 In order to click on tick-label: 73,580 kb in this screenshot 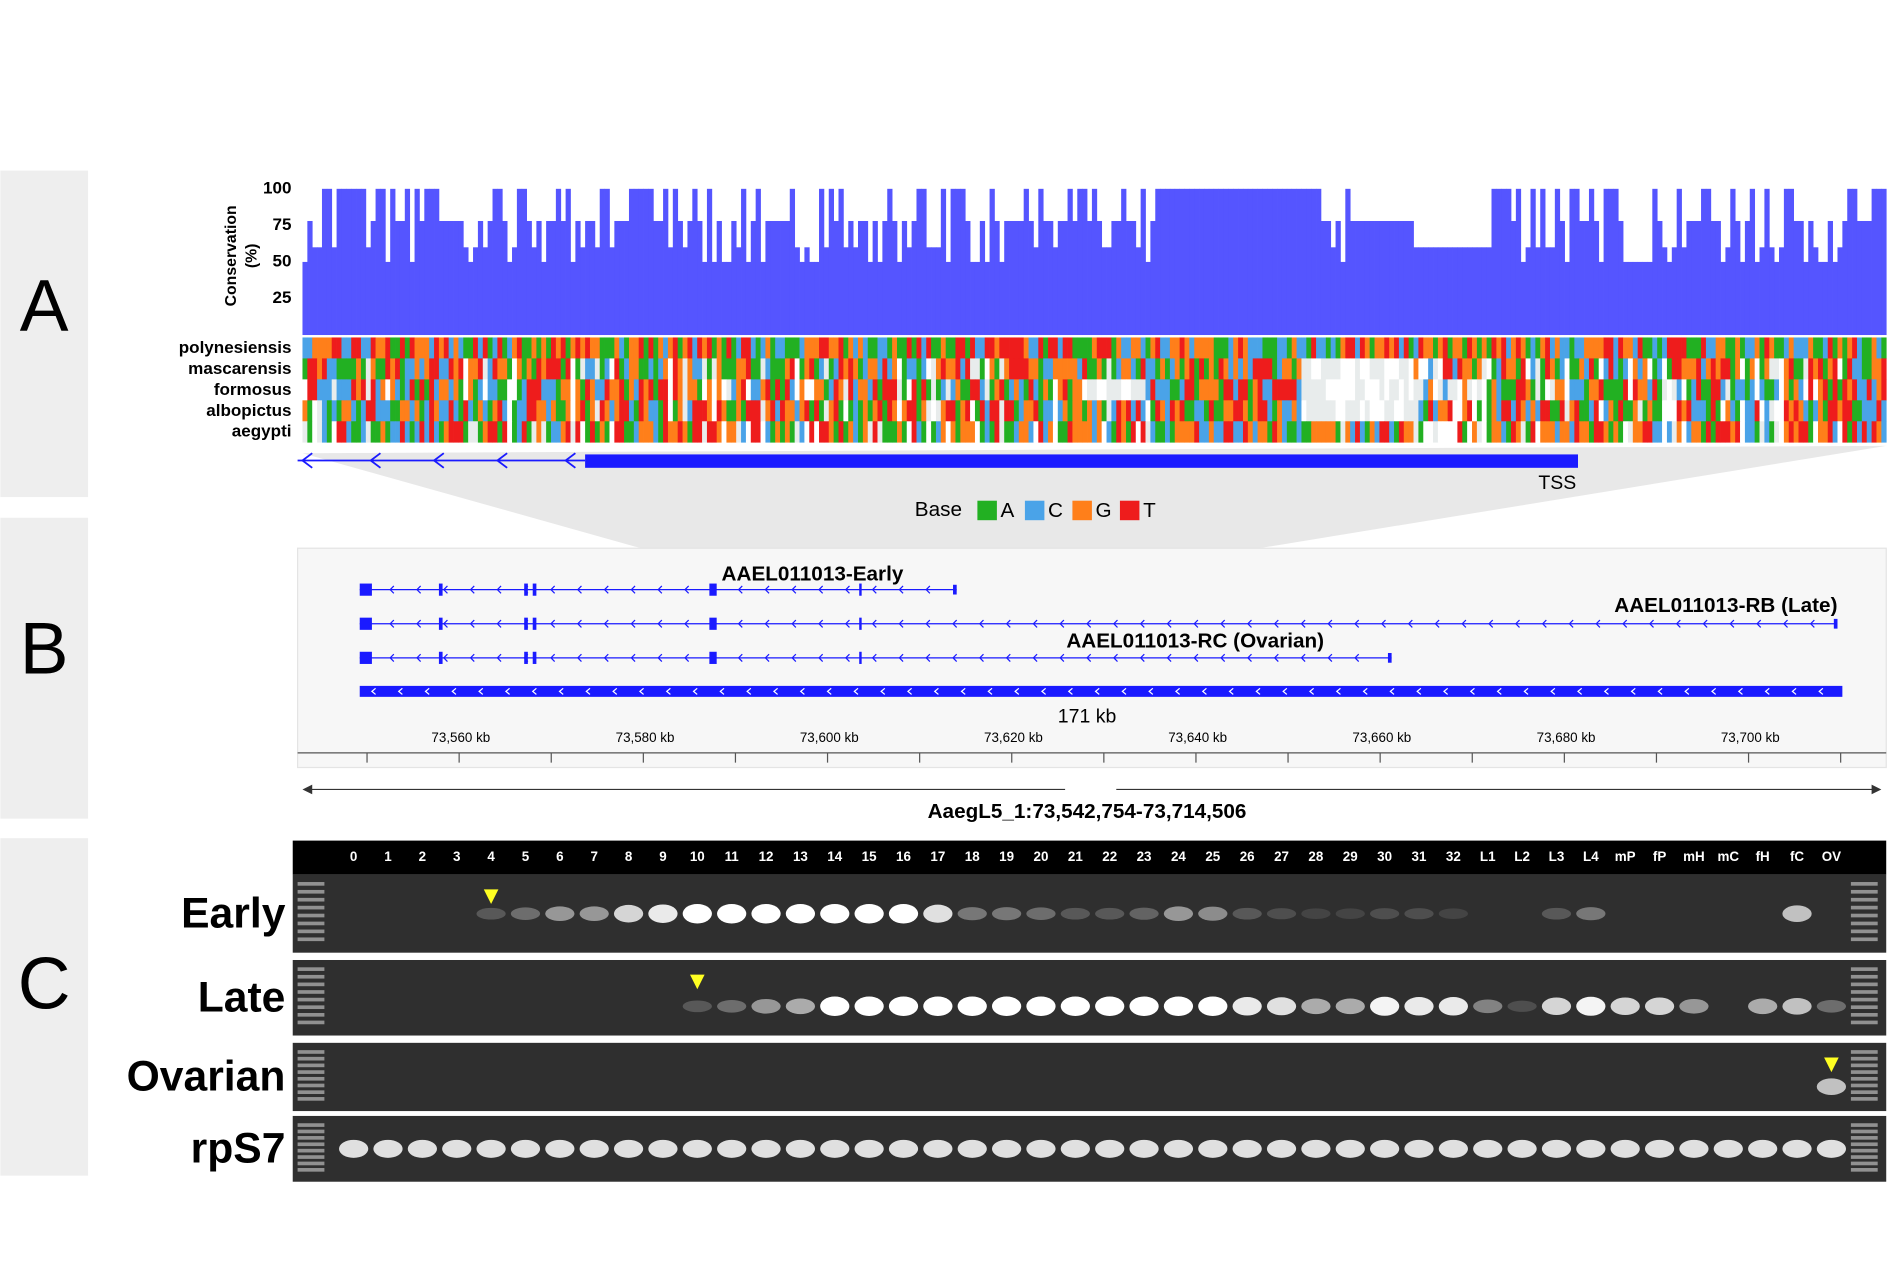, I will do `click(645, 737)`.